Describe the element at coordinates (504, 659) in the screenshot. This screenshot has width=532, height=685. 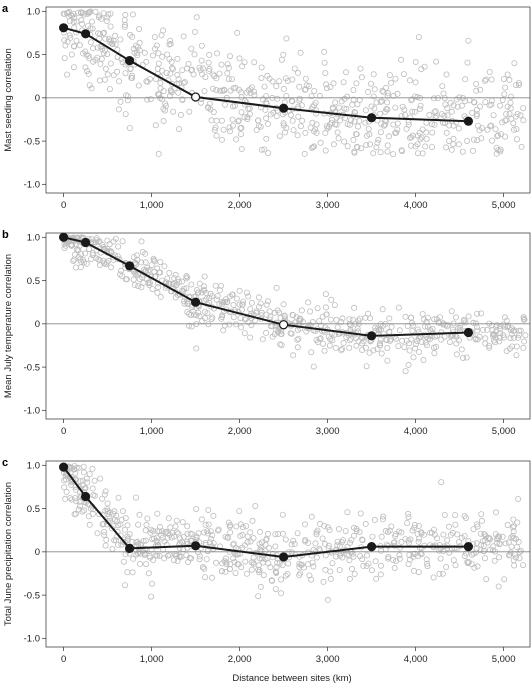
I see `x-tick-label: 5,000` at that location.